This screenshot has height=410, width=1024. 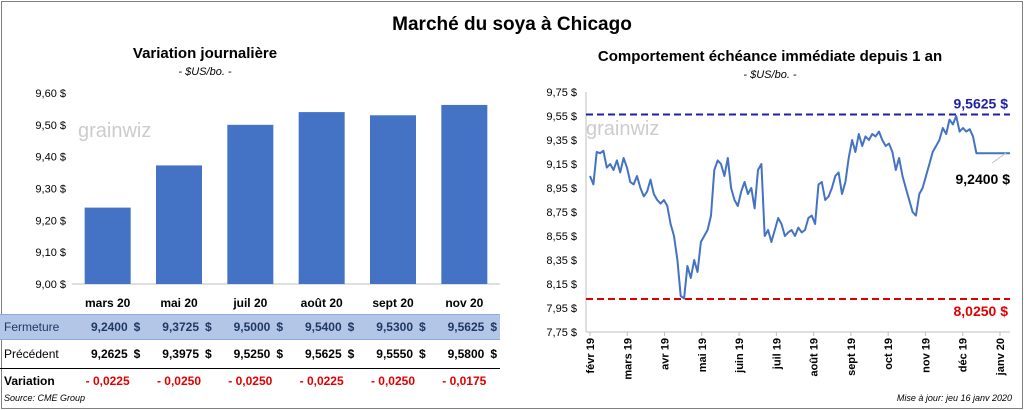 What do you see at coordinates (323, 327) in the screenshot?
I see `table-cell: 9,5400` at bounding box center [323, 327].